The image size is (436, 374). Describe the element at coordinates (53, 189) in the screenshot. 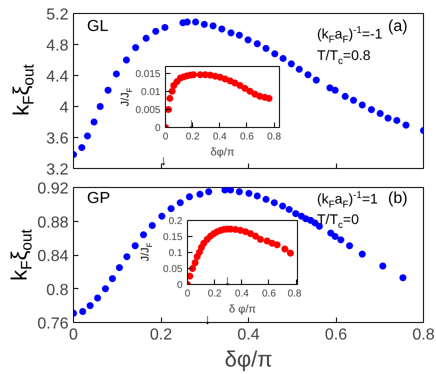

I see `y-tick-label: 0.92` at that location.